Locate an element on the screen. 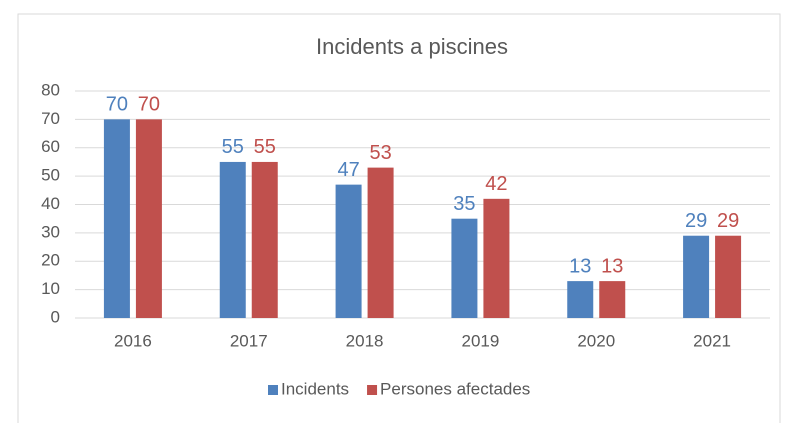 The height and width of the screenshot is (423, 798). x-tick-label: 2017 is located at coordinates (249, 340).